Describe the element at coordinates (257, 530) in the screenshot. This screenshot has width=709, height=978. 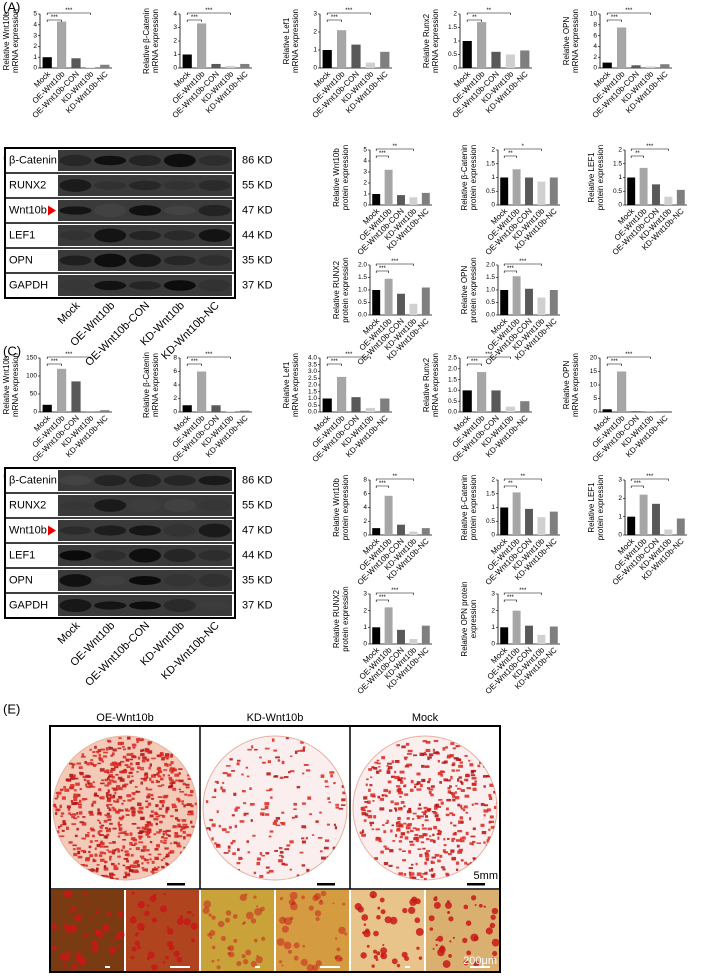
I see `size-label: 47 KD` at that location.